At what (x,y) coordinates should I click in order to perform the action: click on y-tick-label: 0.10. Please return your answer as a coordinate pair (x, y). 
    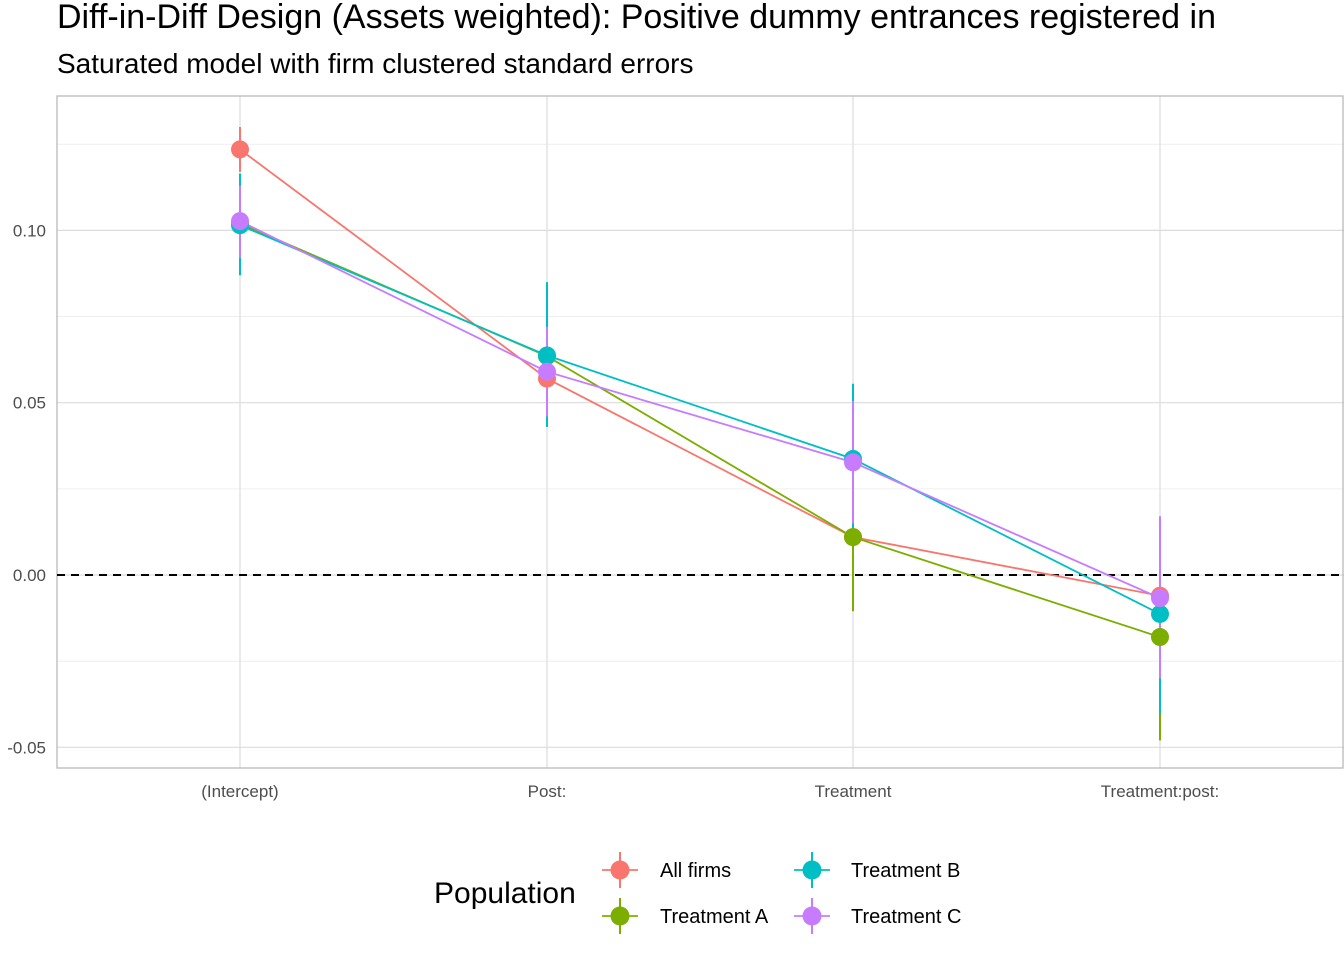
    Looking at the image, I should click on (29, 230).